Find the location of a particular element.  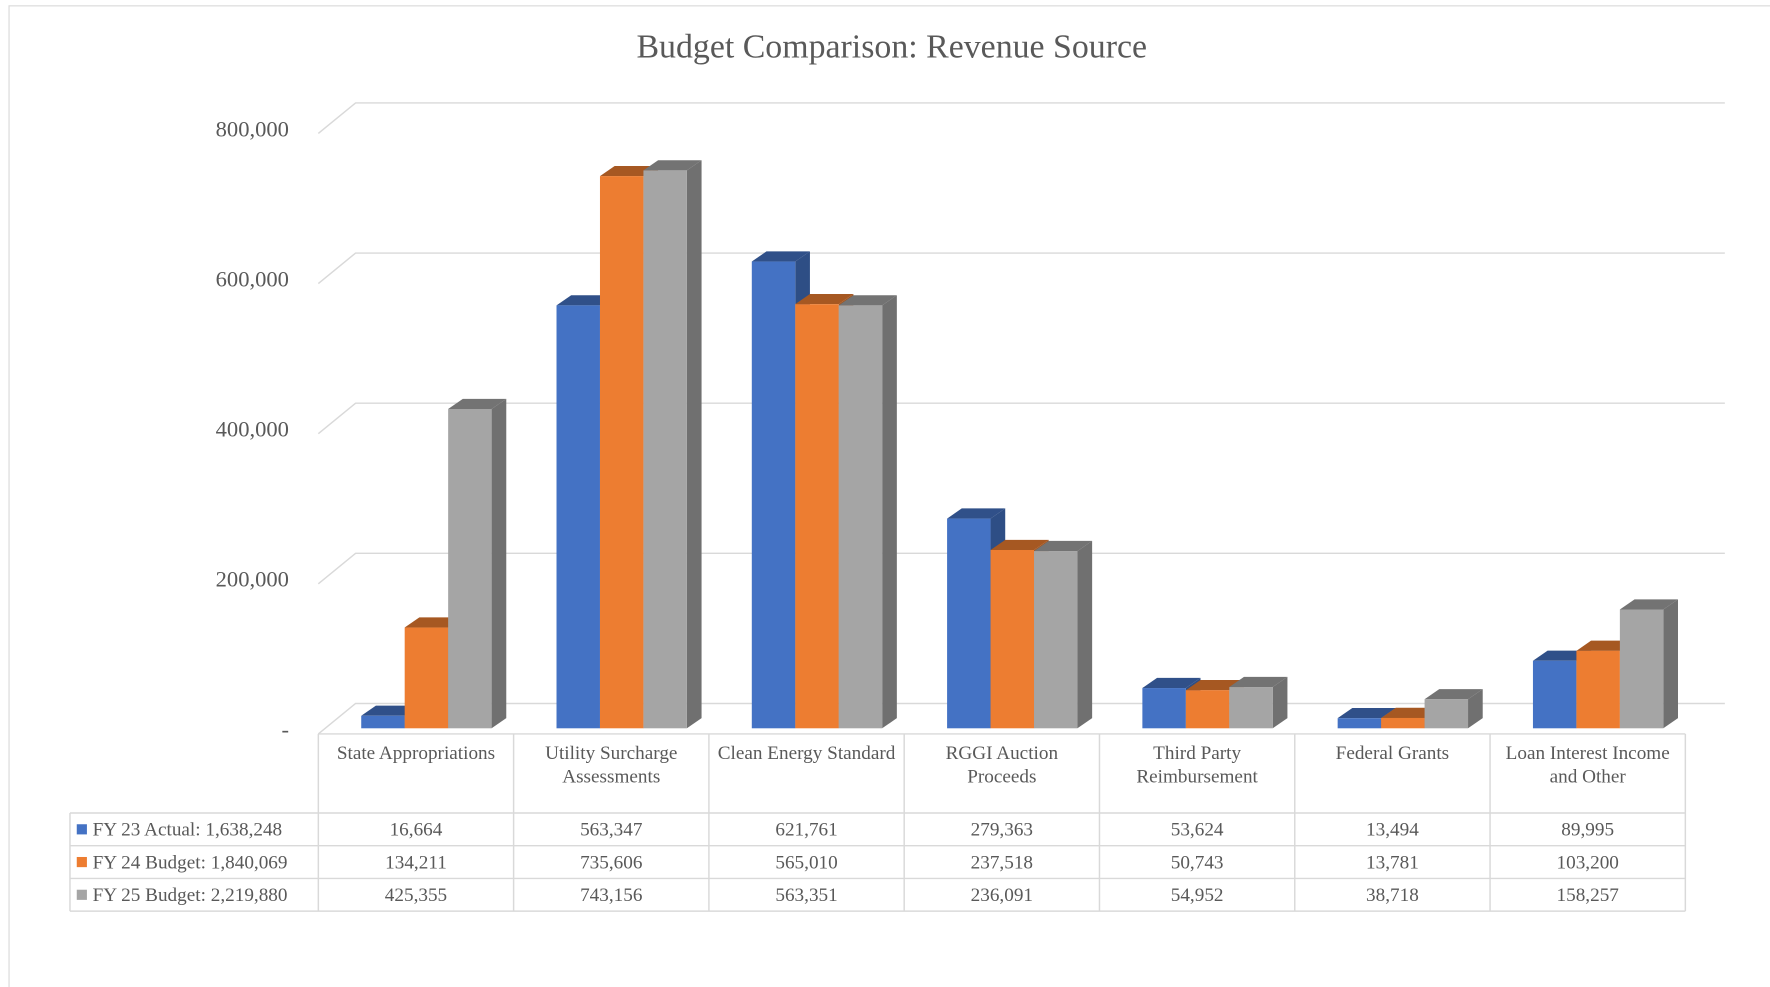

y-tick-label: - is located at coordinates (285, 729).